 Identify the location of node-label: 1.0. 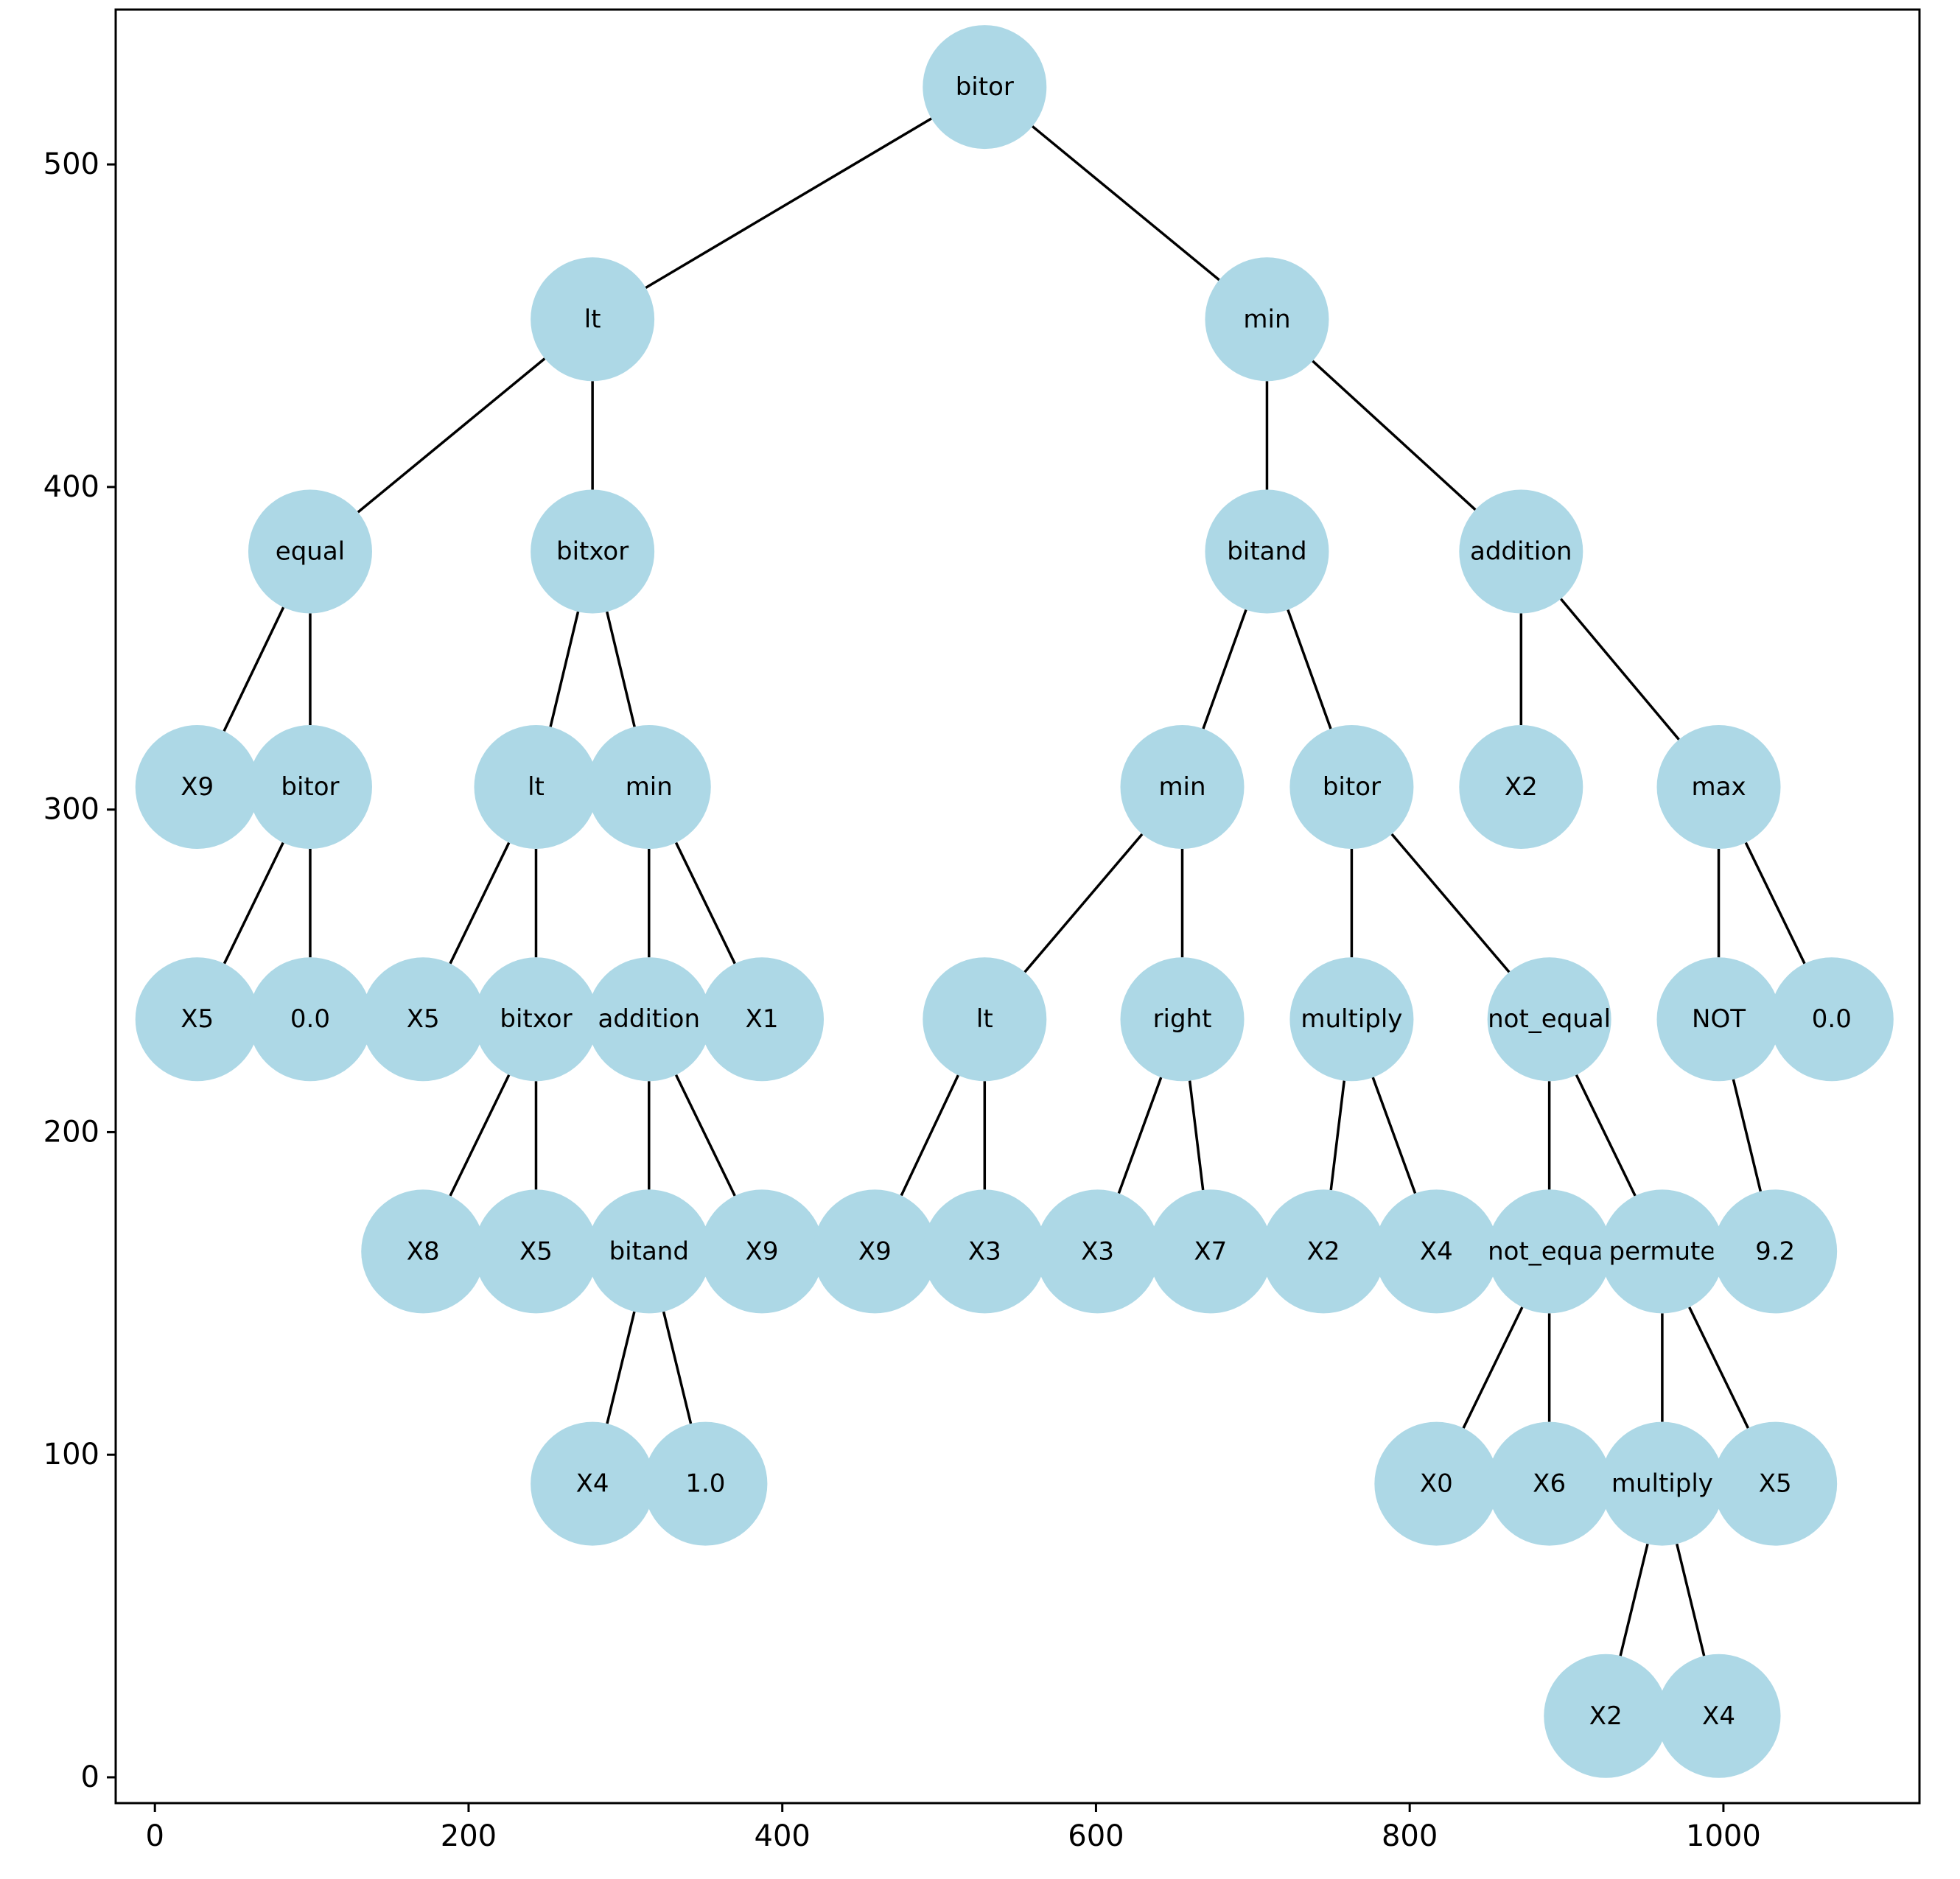
(705, 1484).